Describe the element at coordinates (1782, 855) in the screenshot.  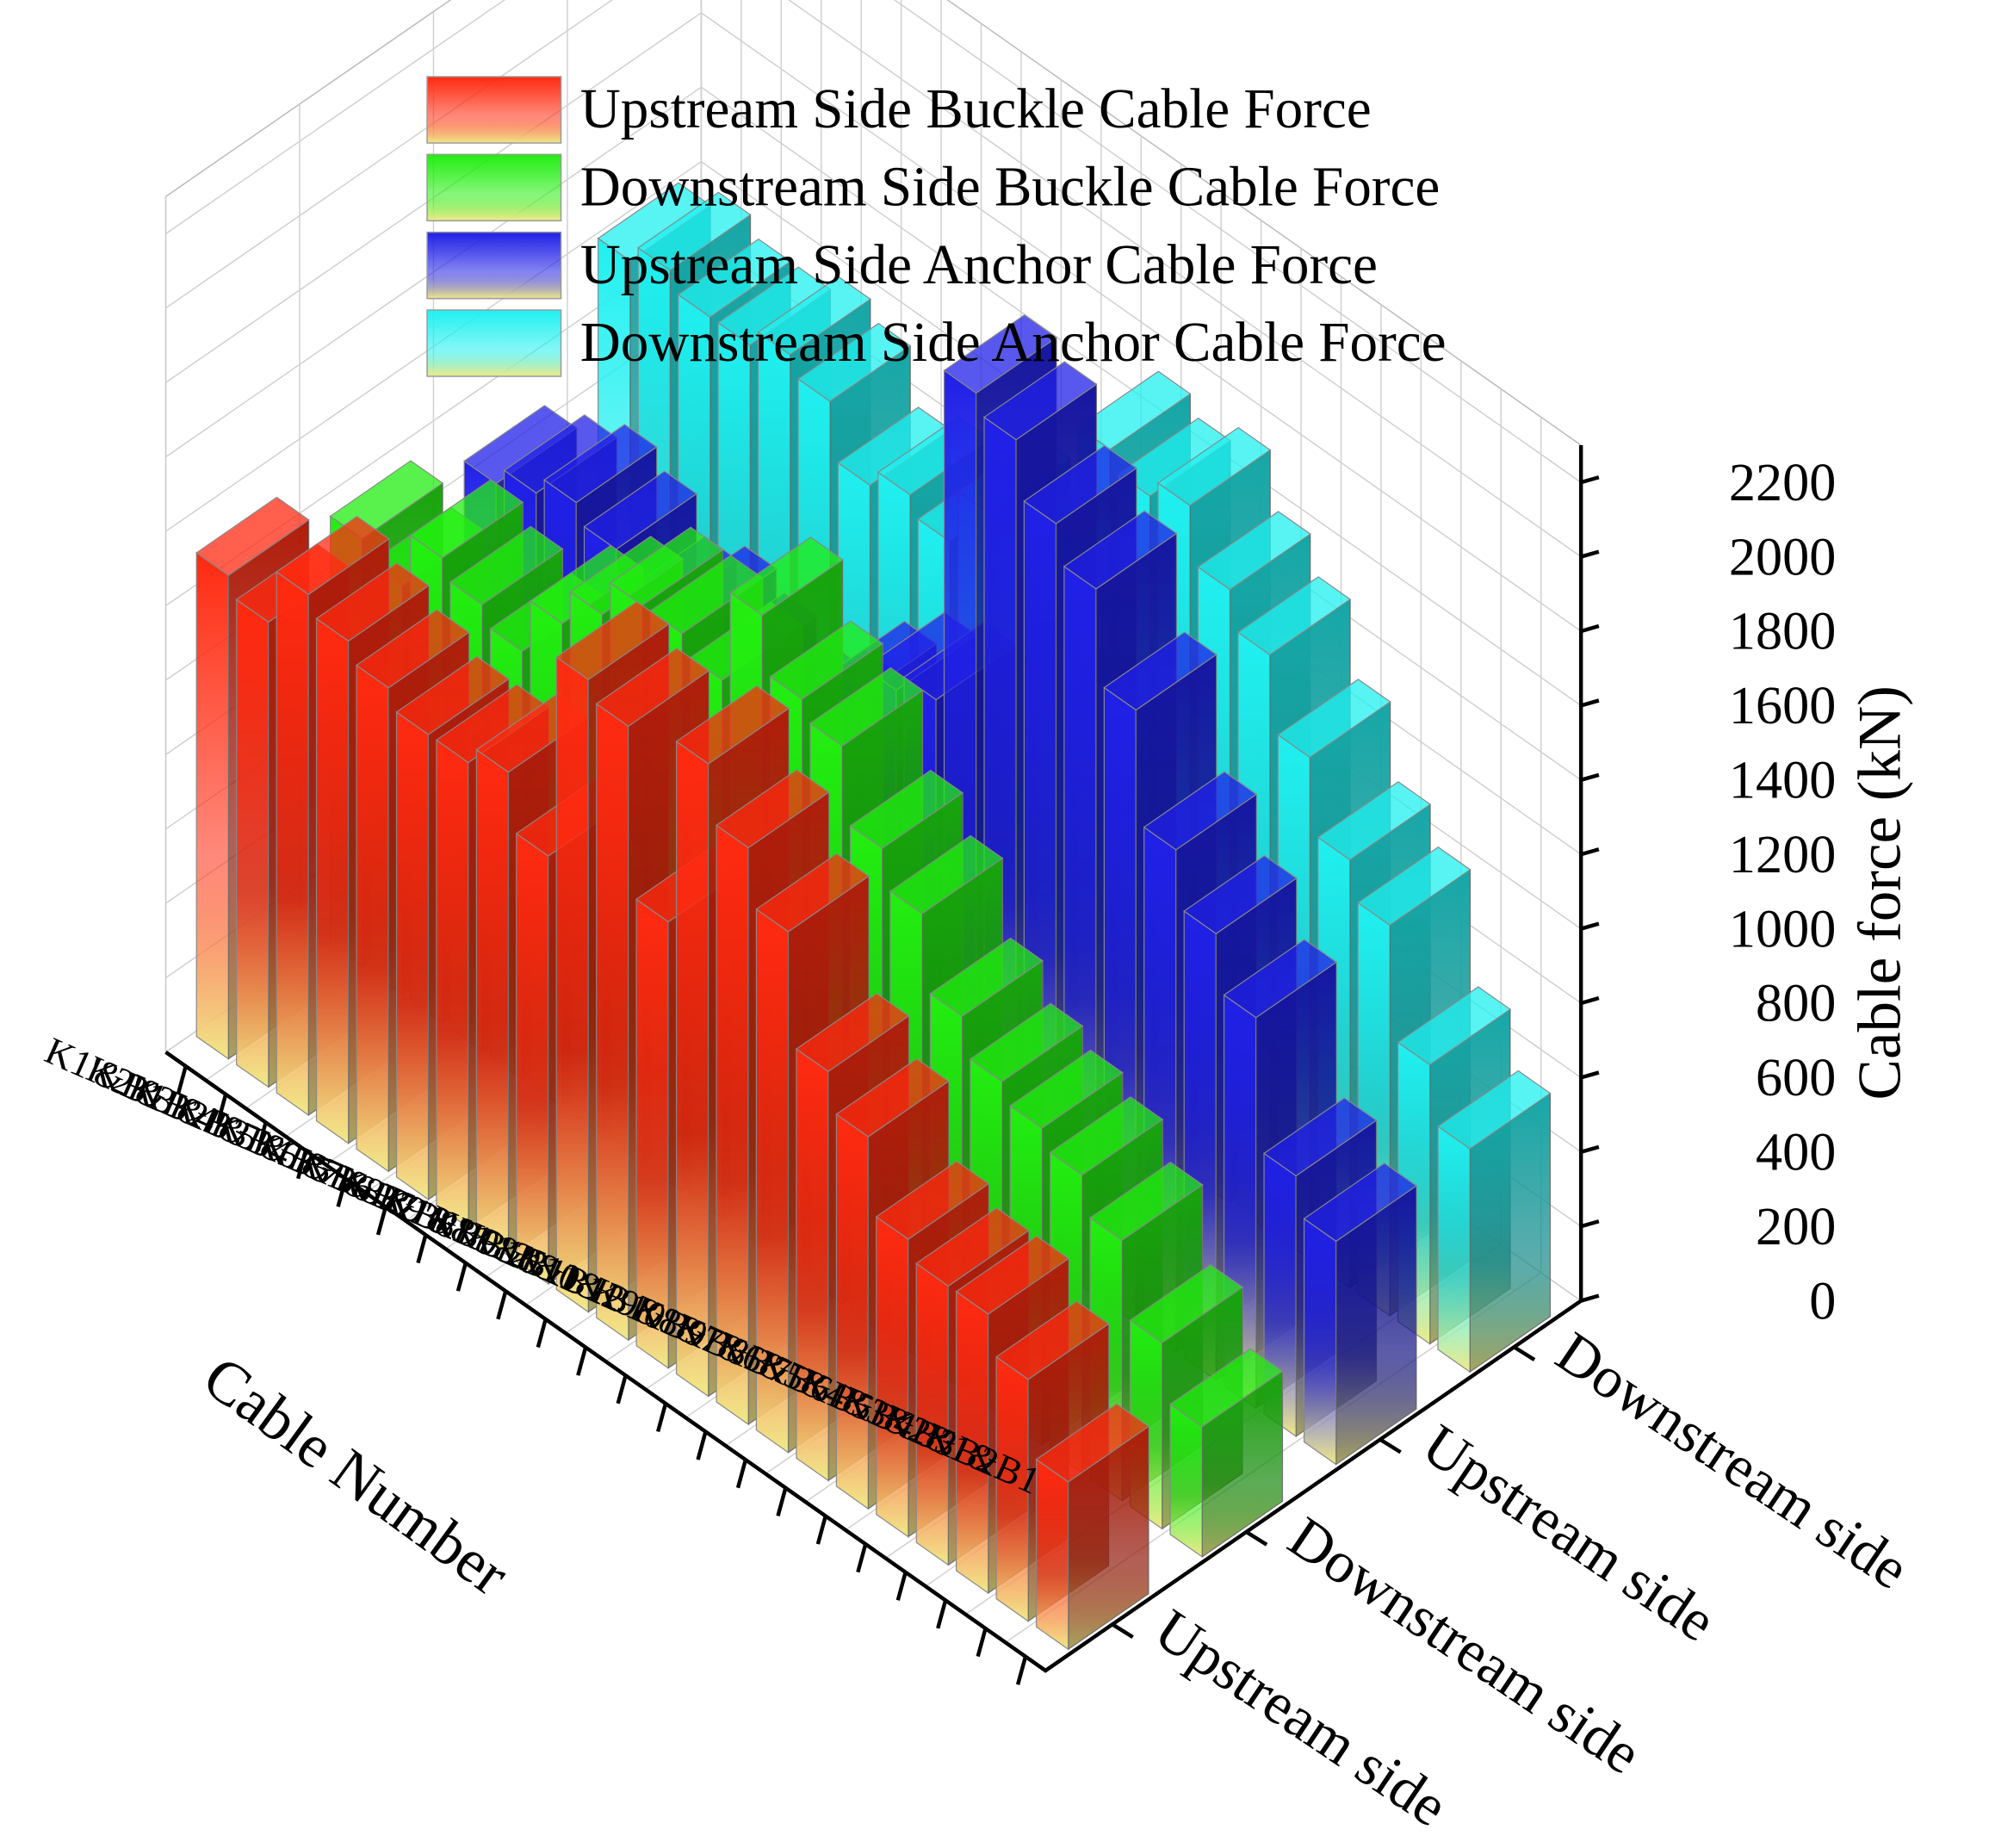
I see `y-tick-label: 1200` at that location.